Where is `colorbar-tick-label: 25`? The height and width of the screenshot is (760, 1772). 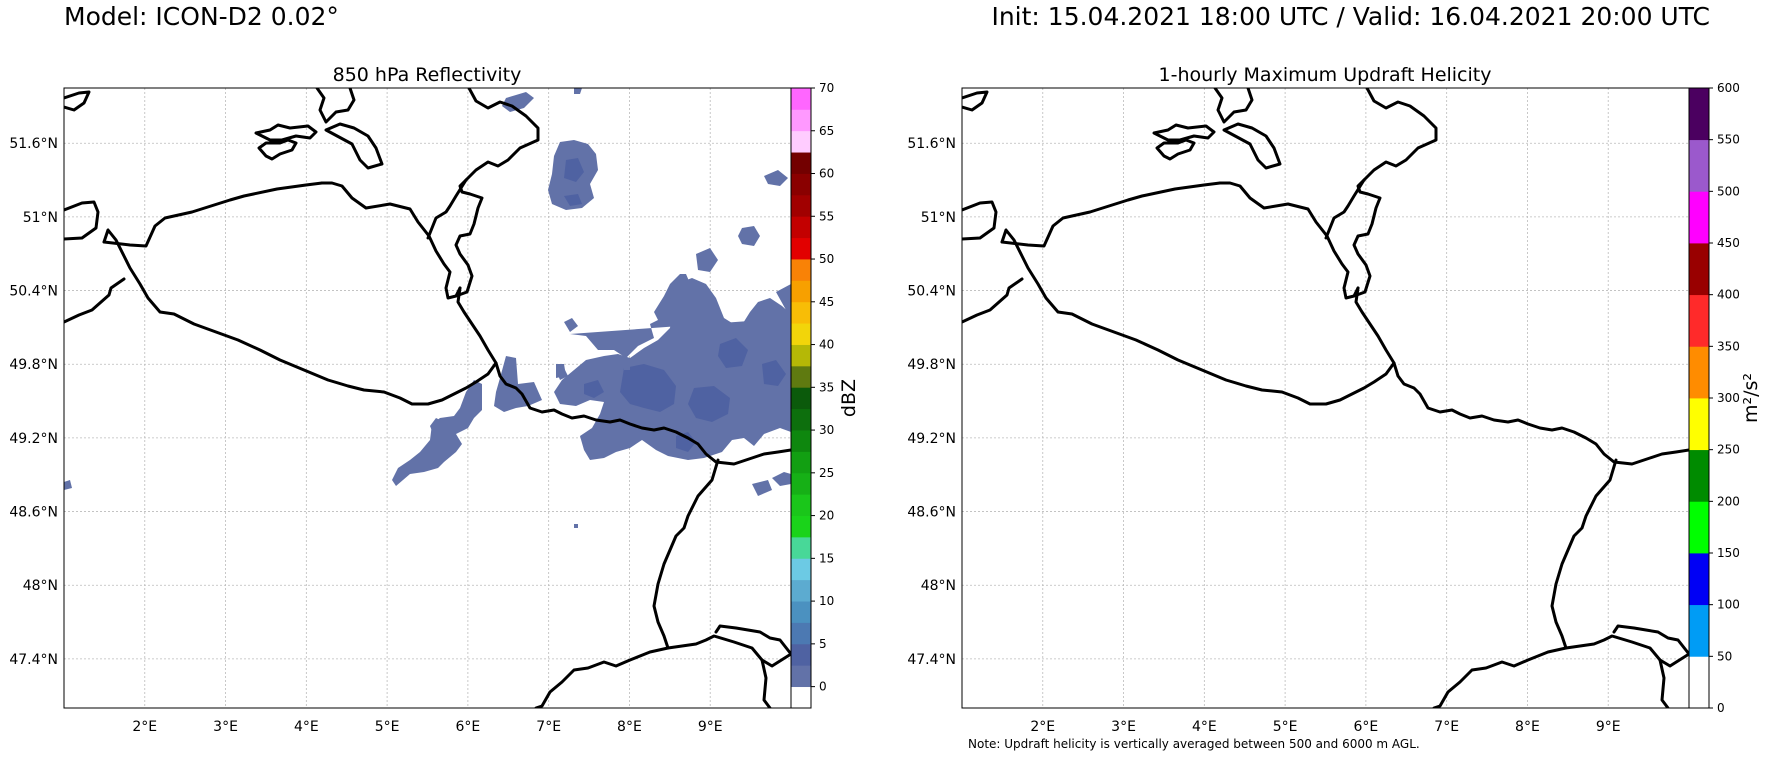 colorbar-tick-label: 25 is located at coordinates (826, 473).